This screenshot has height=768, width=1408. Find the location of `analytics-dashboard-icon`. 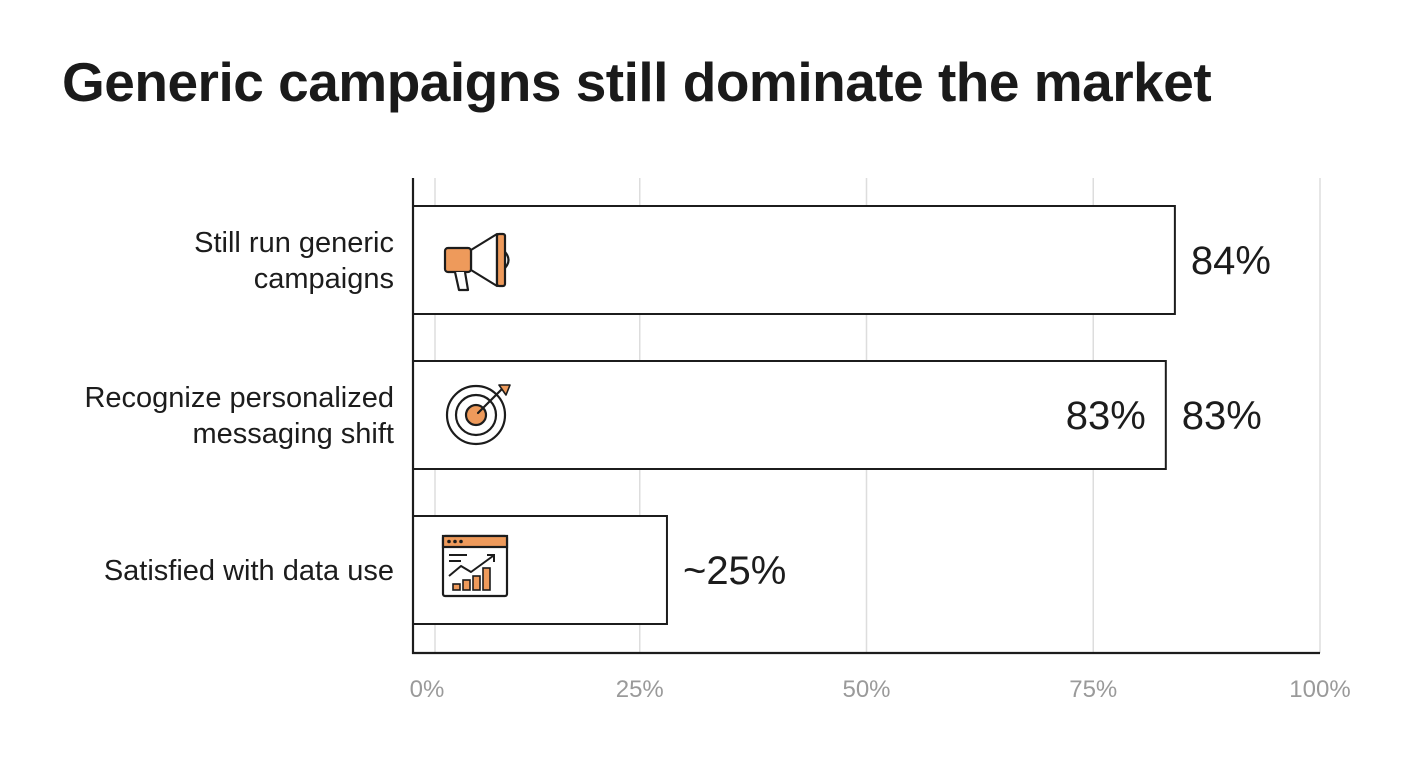

analytics-dashboard-icon is located at coordinates (475, 566).